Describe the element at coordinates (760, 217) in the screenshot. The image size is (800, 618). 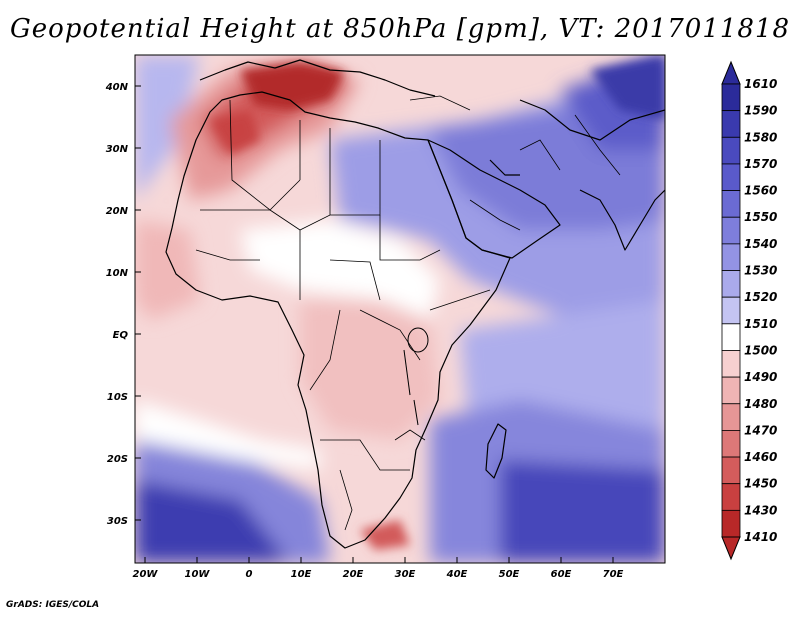
I see `colorbar-level-label: 1550` at that location.